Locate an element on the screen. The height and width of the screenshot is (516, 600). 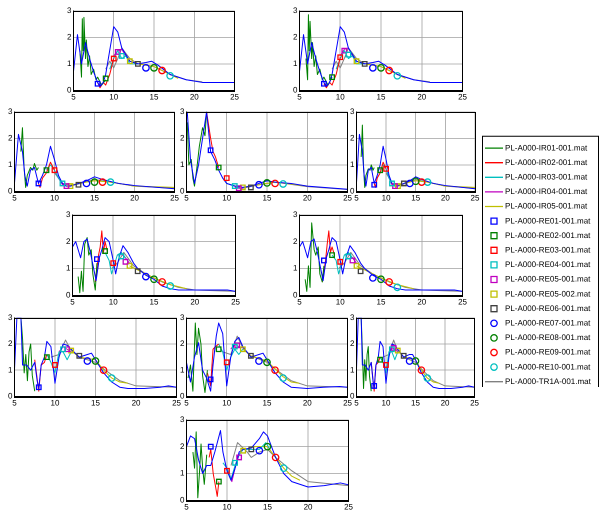
legend-label: PL-A000-IR05-001.mat is located at coordinates (546, 206).